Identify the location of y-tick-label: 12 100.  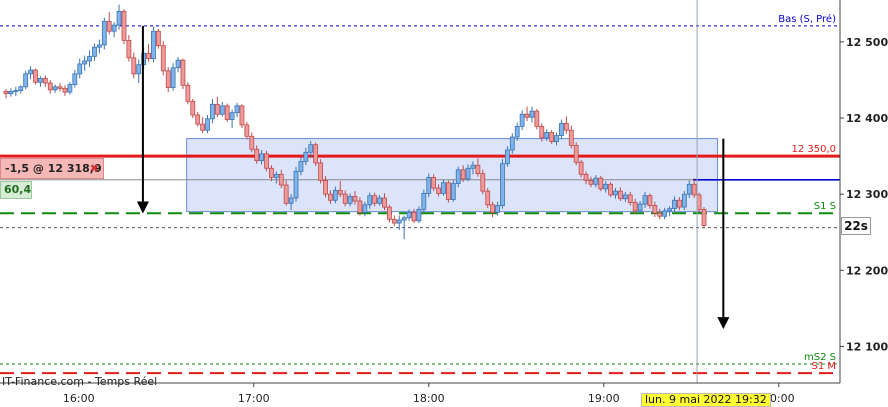
(867, 346).